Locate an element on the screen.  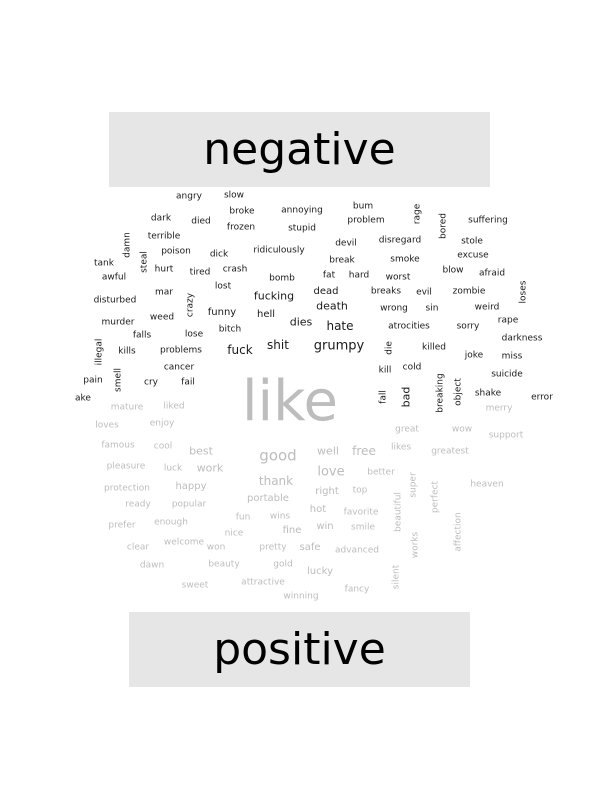
positive-word: well is located at coordinates (328, 451).